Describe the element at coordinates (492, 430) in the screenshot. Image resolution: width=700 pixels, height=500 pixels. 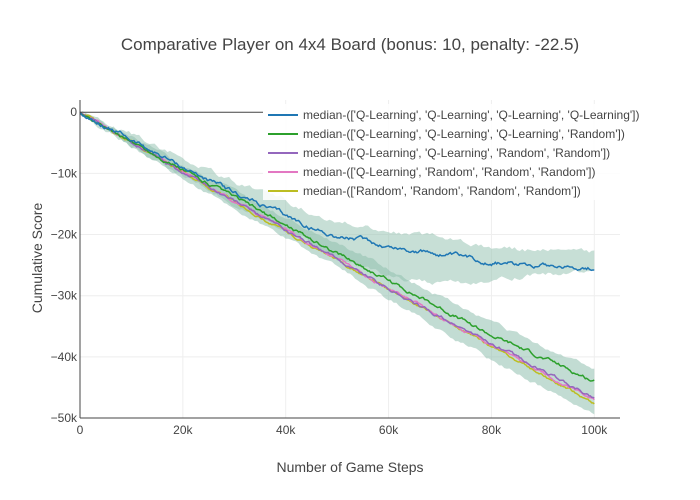
I see `x-tick-label: 80k` at that location.